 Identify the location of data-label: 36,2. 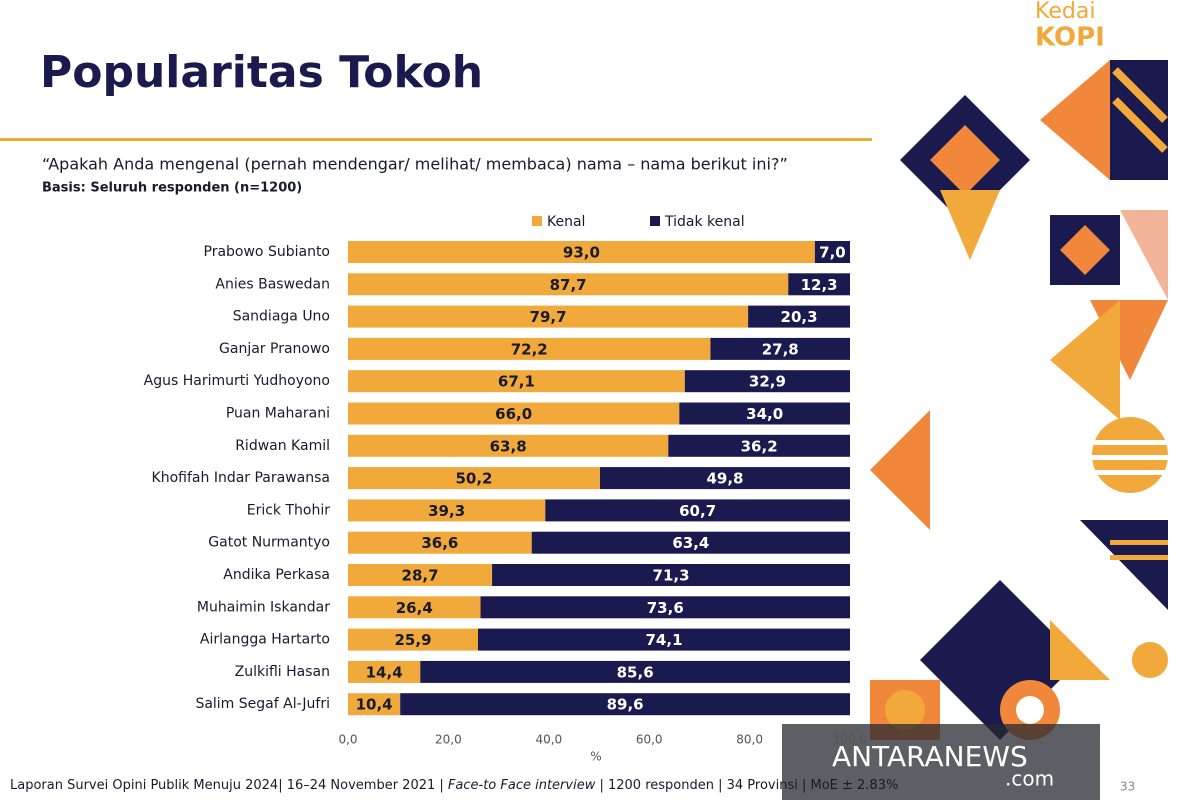
(759, 446).